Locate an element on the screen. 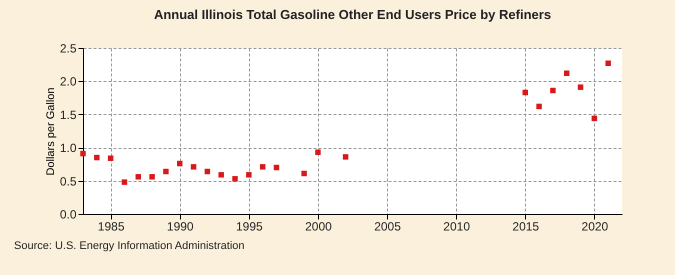 This screenshot has width=675, height=275. y-axis-title: Dollars per Gallon is located at coordinates (50, 131).